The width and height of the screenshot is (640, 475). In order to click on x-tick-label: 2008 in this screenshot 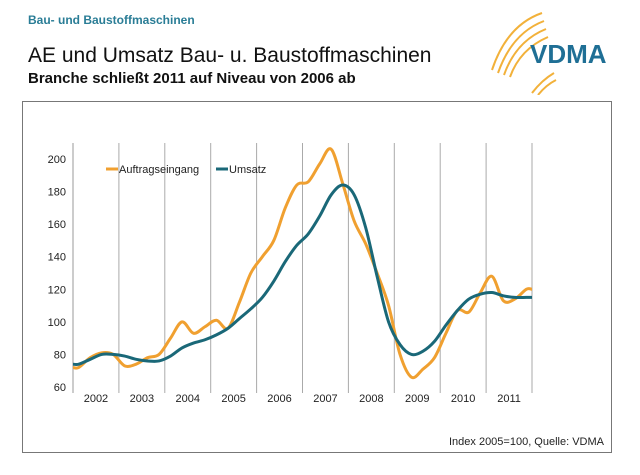, I will do `click(371, 399)`.